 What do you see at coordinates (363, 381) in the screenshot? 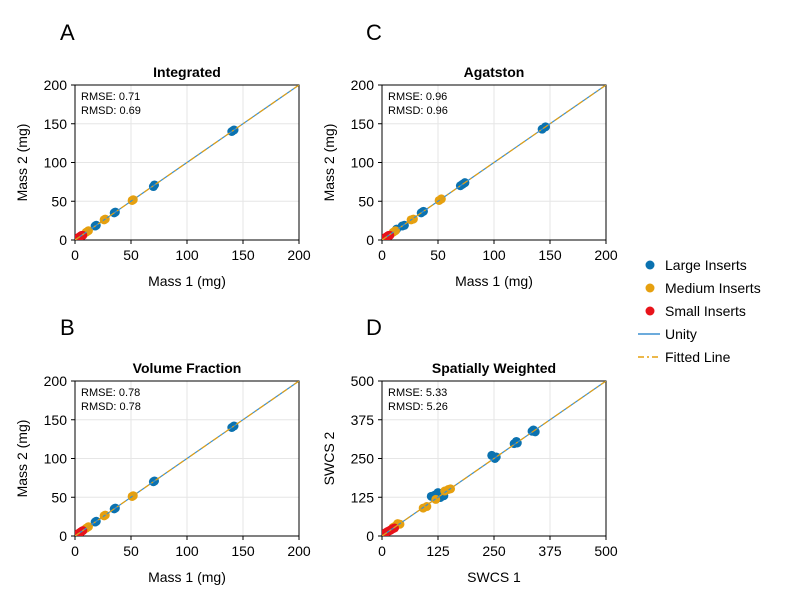
I see `y-tick-label: 500` at bounding box center [363, 381].